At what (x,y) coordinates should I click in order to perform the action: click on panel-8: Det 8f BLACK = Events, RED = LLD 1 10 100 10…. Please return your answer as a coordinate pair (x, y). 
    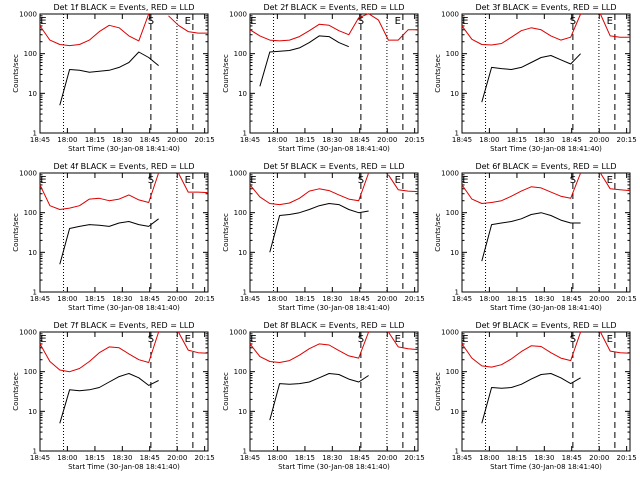
    Looking at the image, I should click on (323, 396).